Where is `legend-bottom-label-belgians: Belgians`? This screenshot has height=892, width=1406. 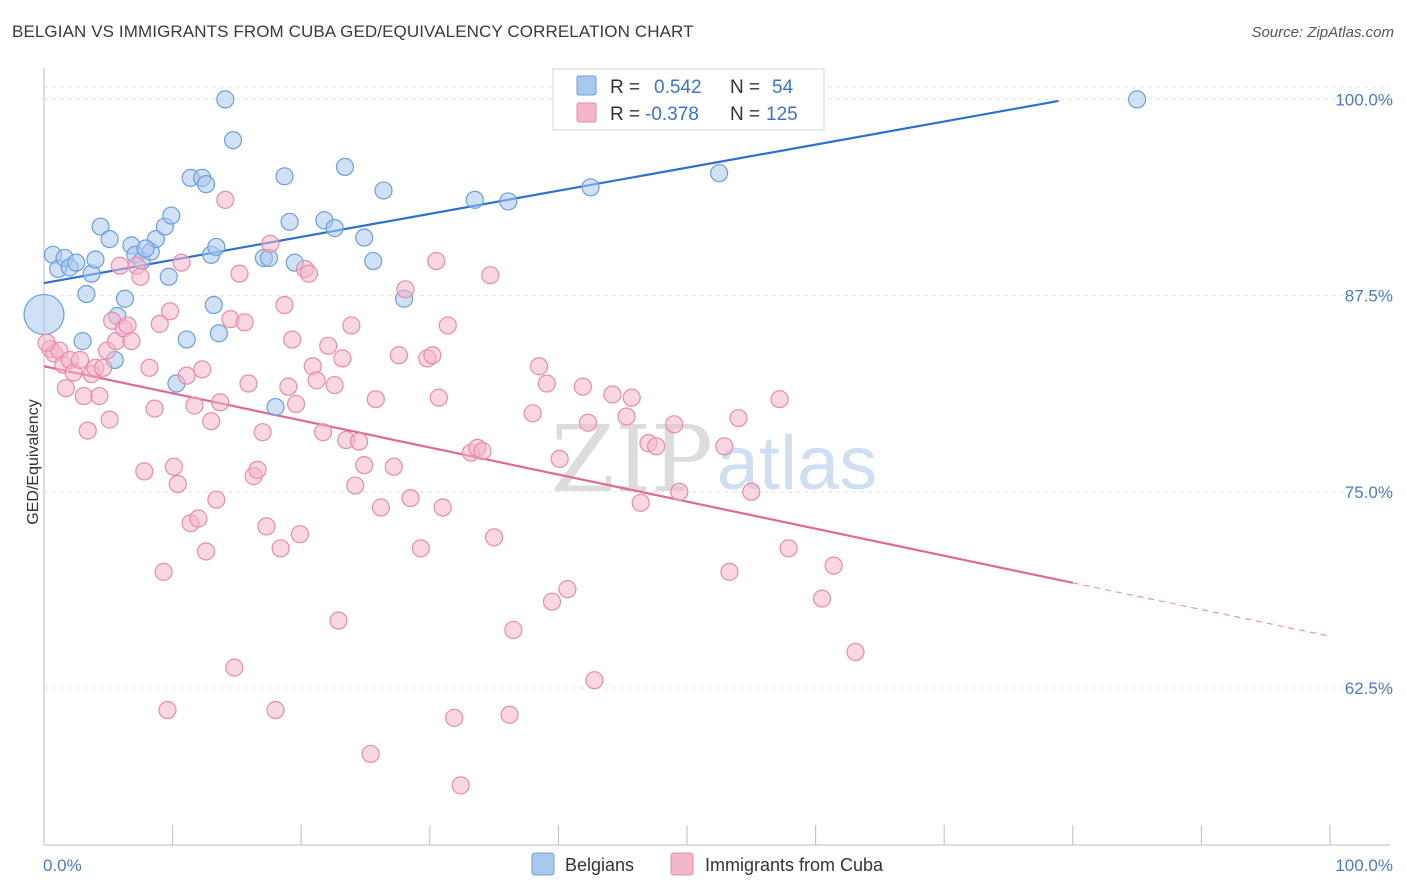 legend-bottom-label-belgians: Belgians is located at coordinates (599, 865).